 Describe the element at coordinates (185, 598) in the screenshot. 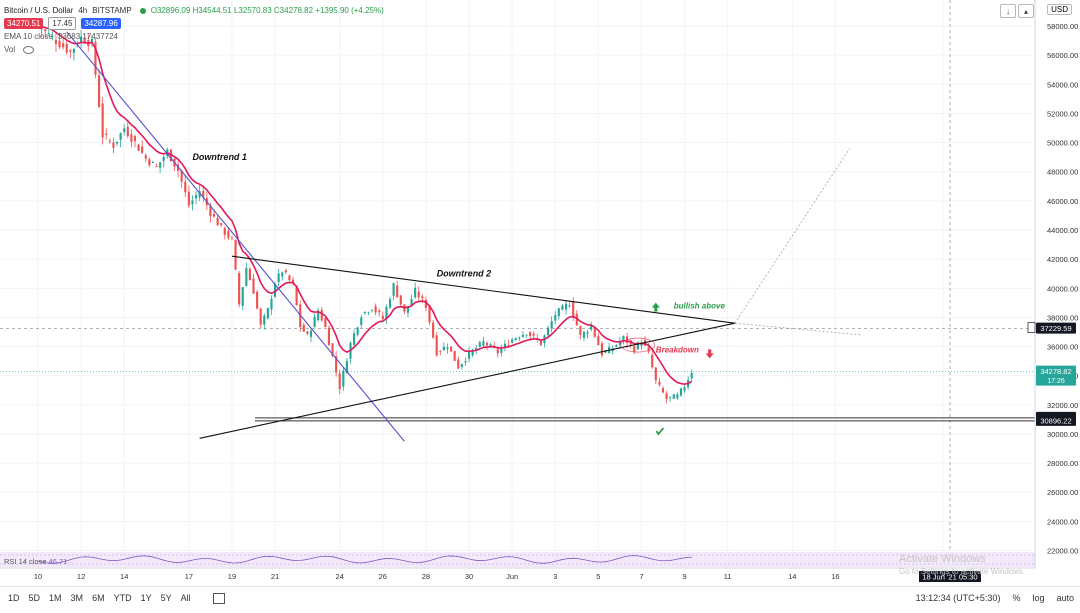

I see `timeframe-all: All` at that location.